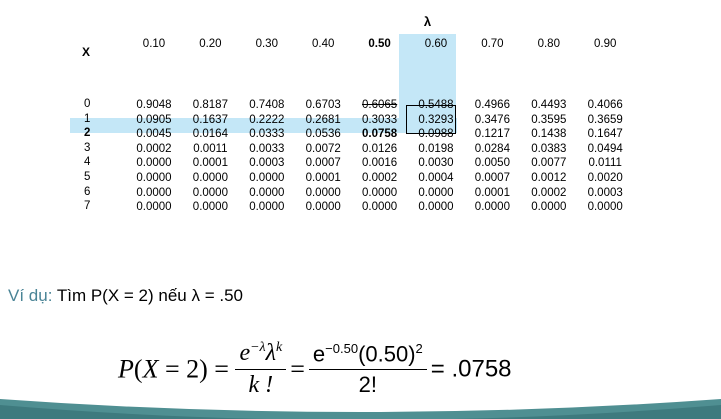  What do you see at coordinates (549, 163) in the screenshot?
I see `table-cell: 0.0077` at bounding box center [549, 163].